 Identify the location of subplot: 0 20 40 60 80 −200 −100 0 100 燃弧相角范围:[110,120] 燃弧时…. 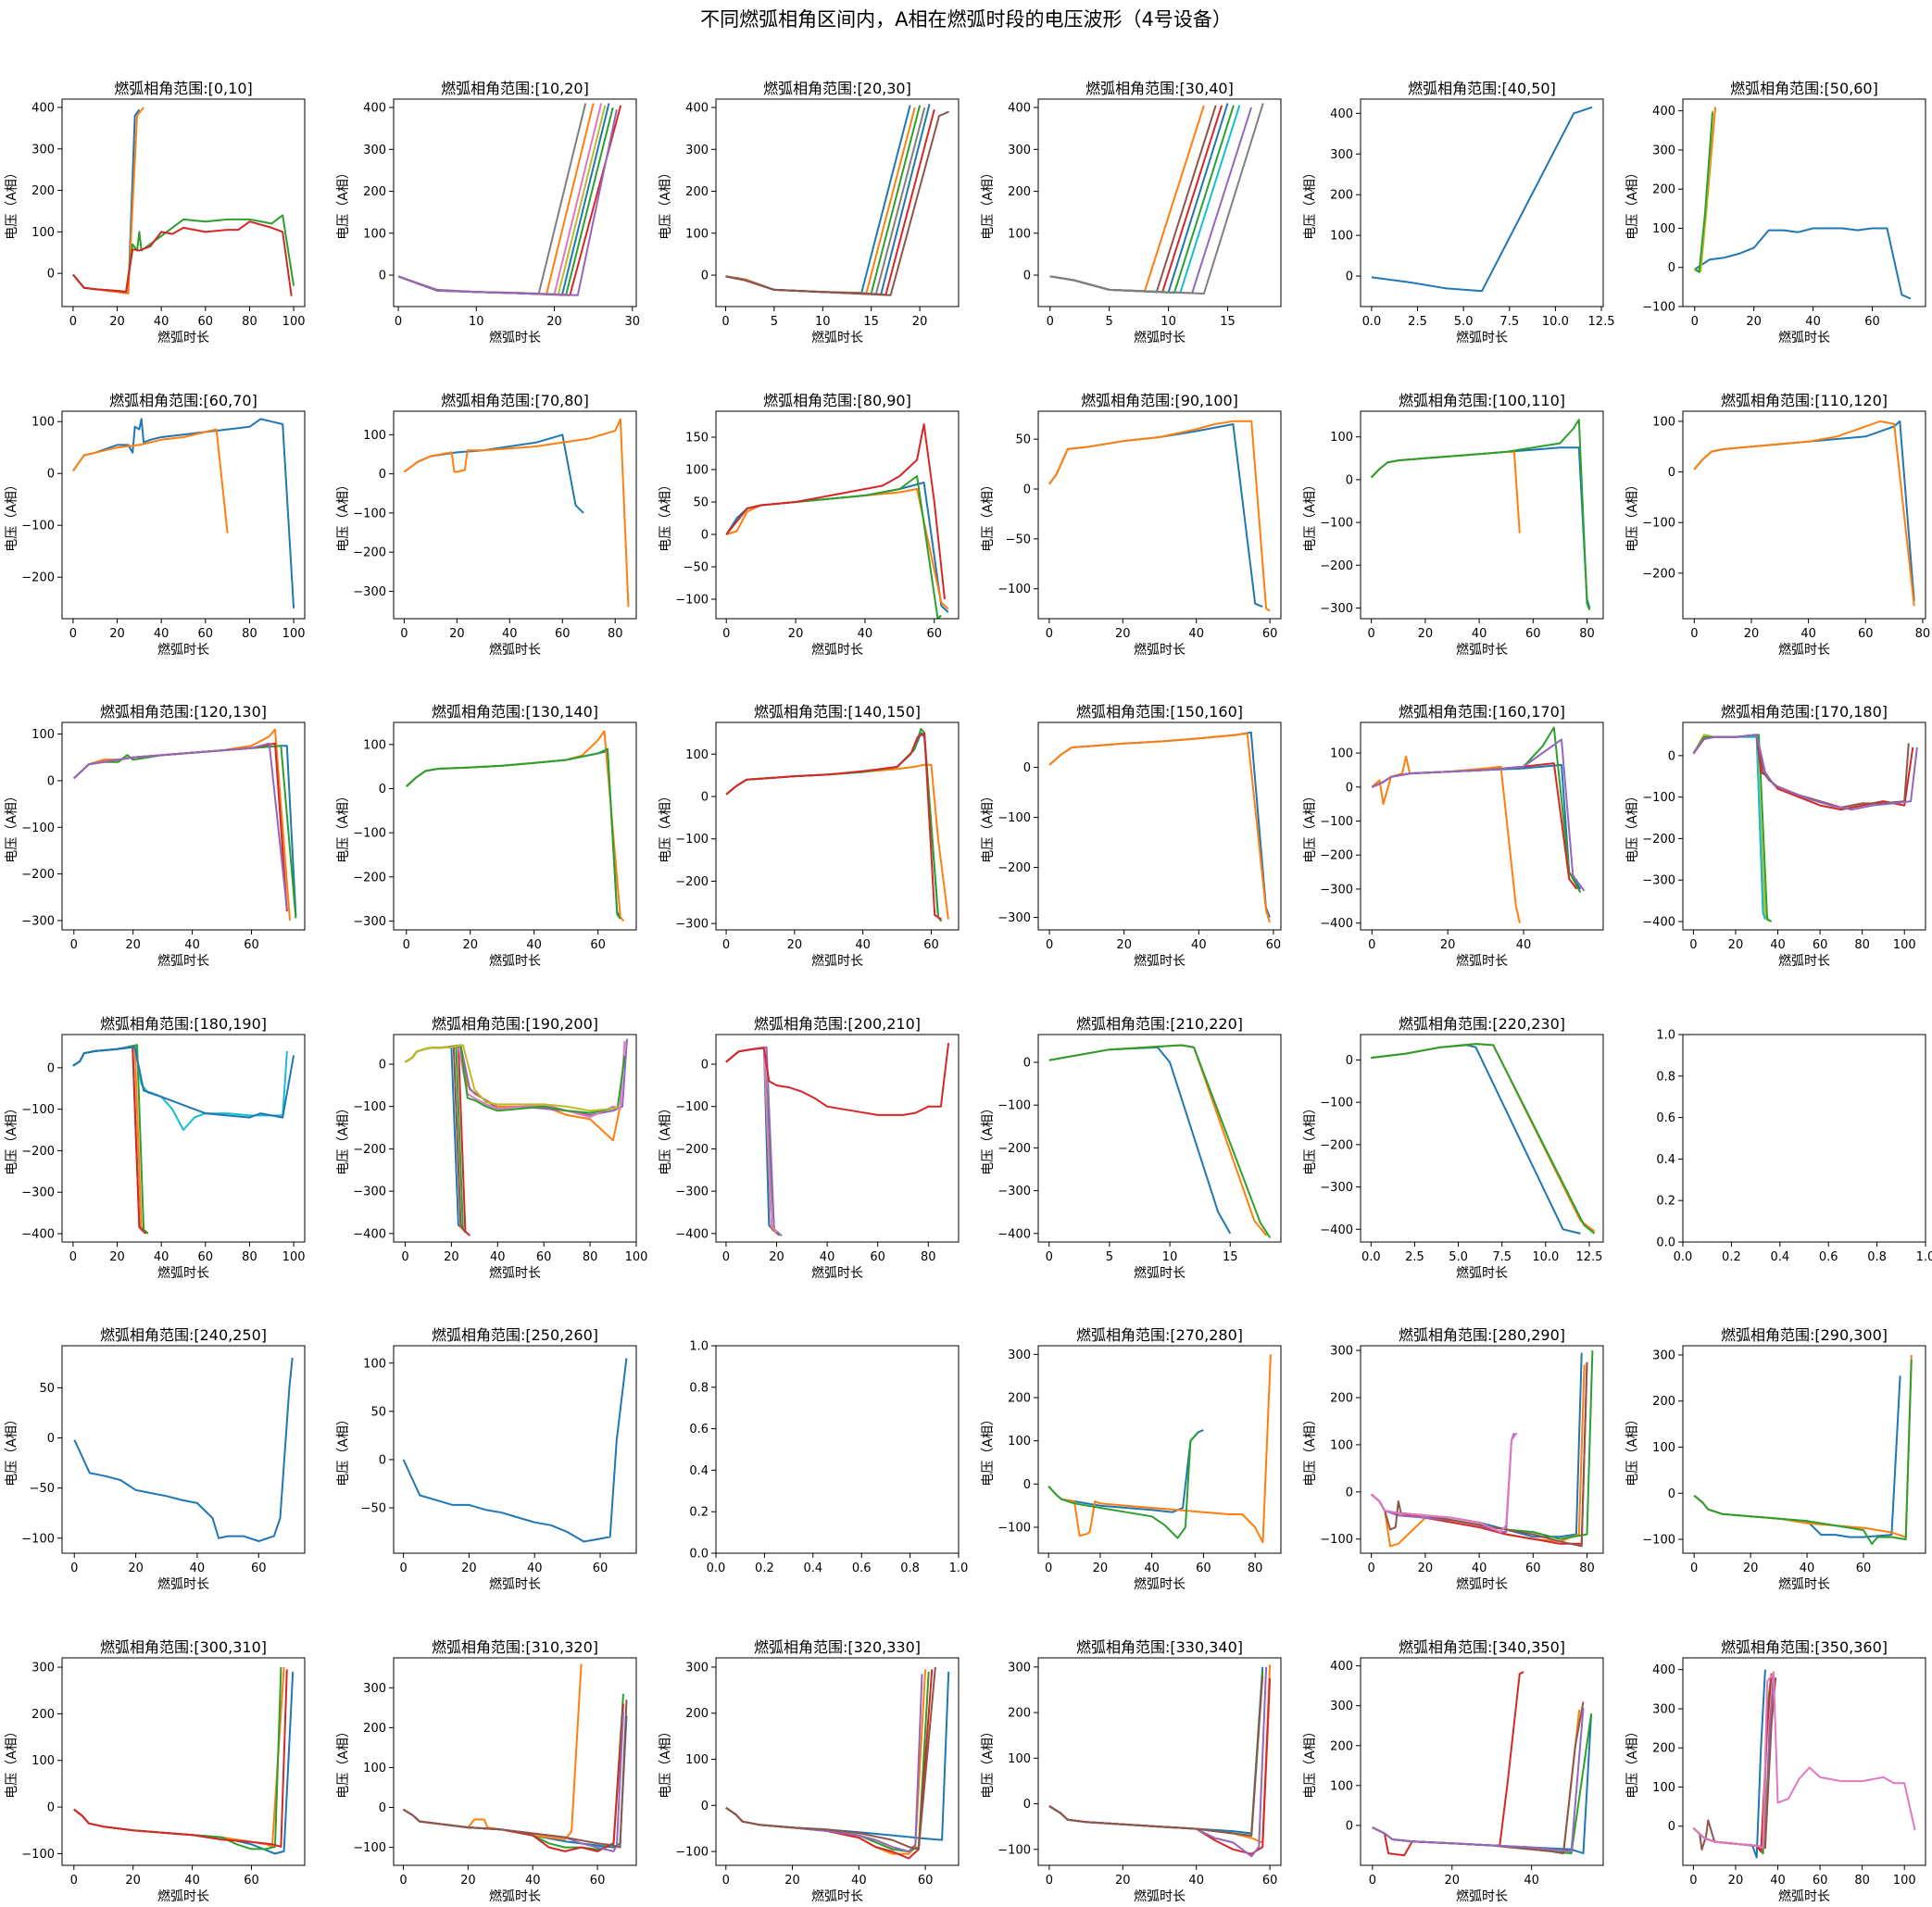
(1777, 525).